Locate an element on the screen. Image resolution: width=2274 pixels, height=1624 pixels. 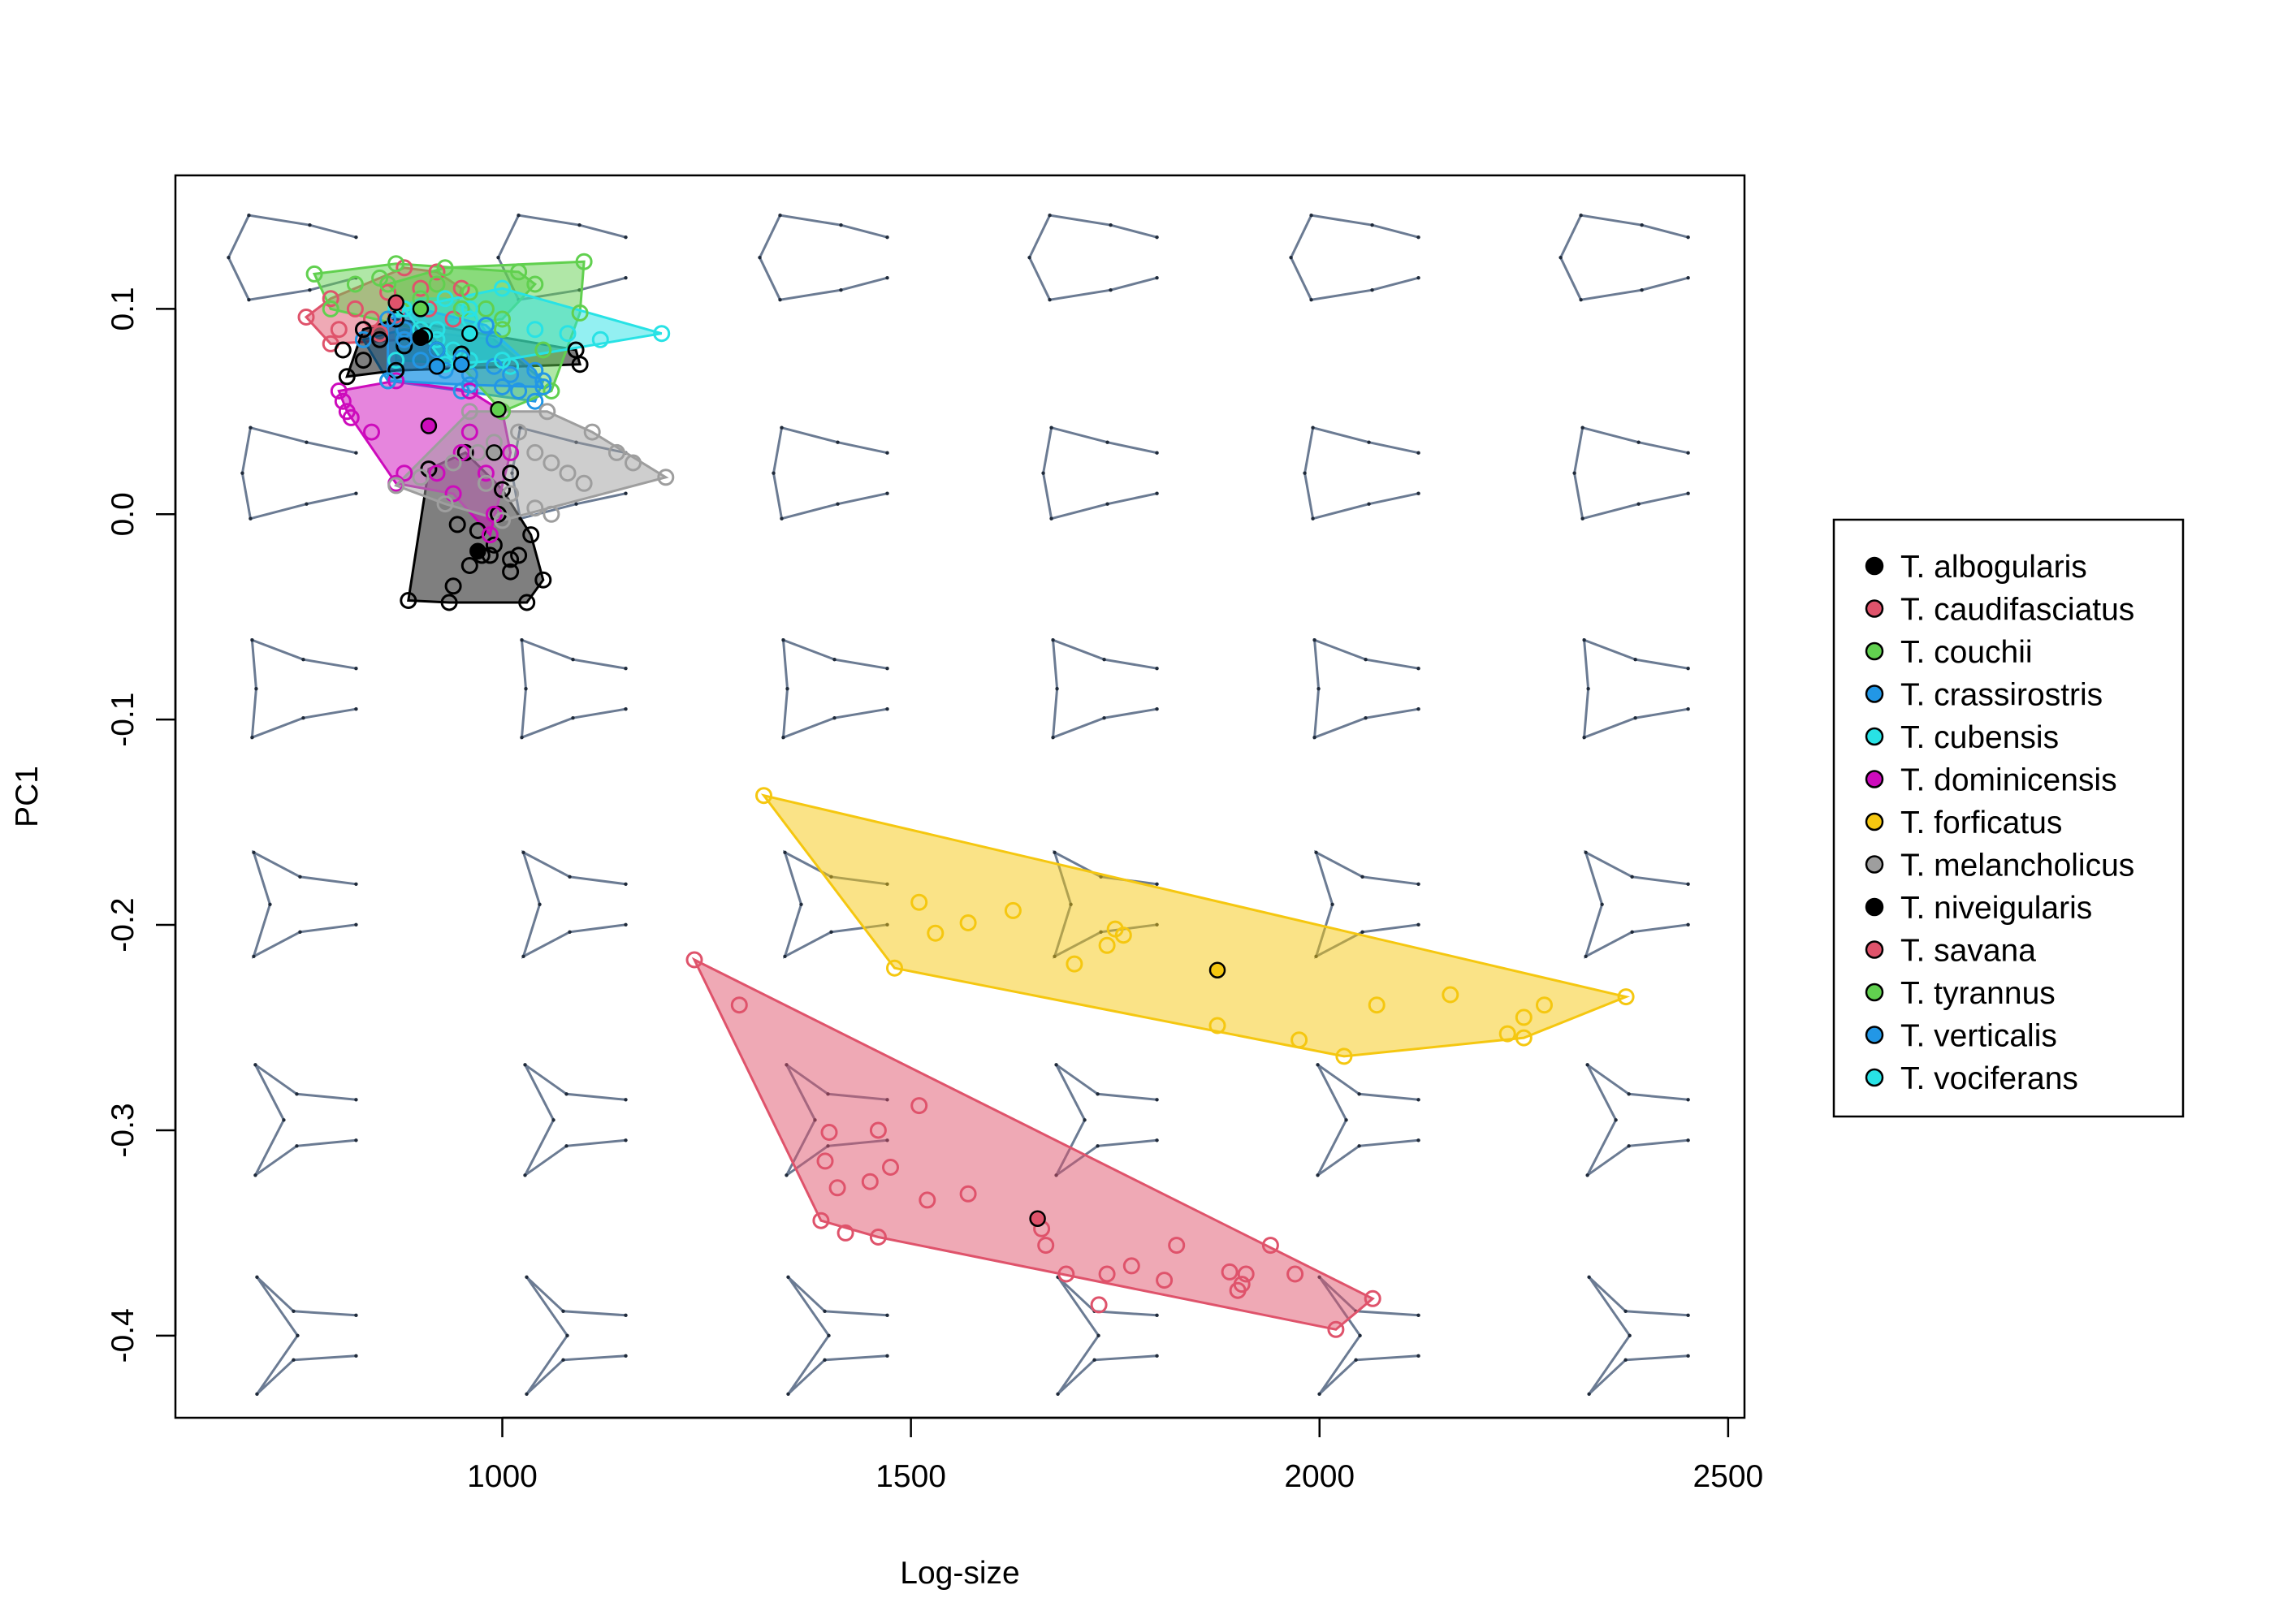
y-tick-label: -0.3 is located at coordinates (123, 1130).